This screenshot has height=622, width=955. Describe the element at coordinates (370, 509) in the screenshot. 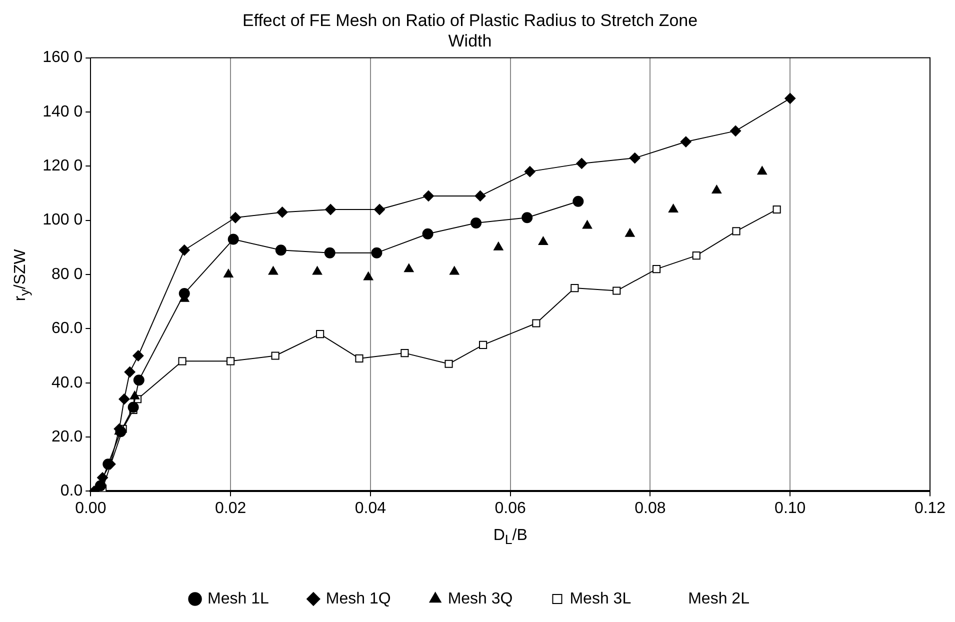

I see `x-tick-label: 0.04` at that location.